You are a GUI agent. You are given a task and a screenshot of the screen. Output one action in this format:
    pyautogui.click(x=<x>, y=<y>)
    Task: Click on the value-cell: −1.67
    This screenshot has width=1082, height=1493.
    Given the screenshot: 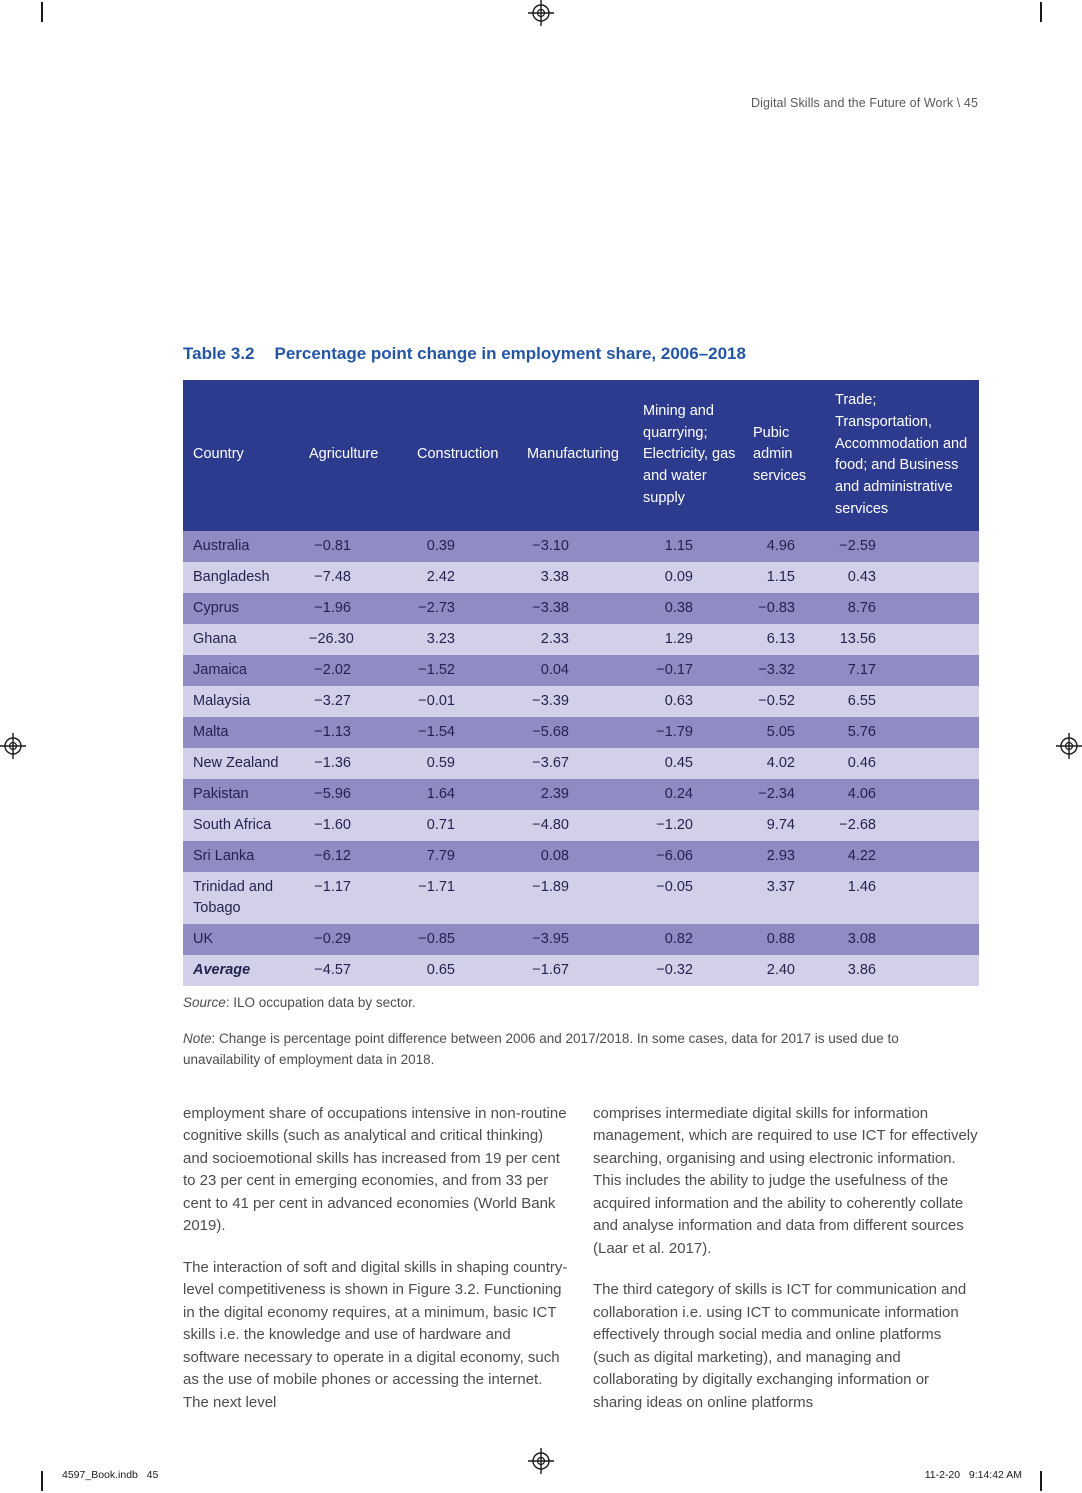 What is the action you would take?
    pyautogui.click(x=550, y=969)
    